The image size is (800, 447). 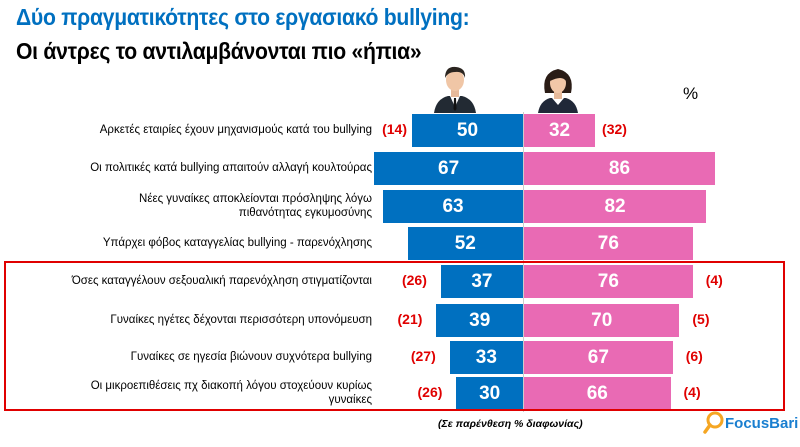 What do you see at coordinates (602, 320) in the screenshot?
I see `women-bar: 70` at bounding box center [602, 320].